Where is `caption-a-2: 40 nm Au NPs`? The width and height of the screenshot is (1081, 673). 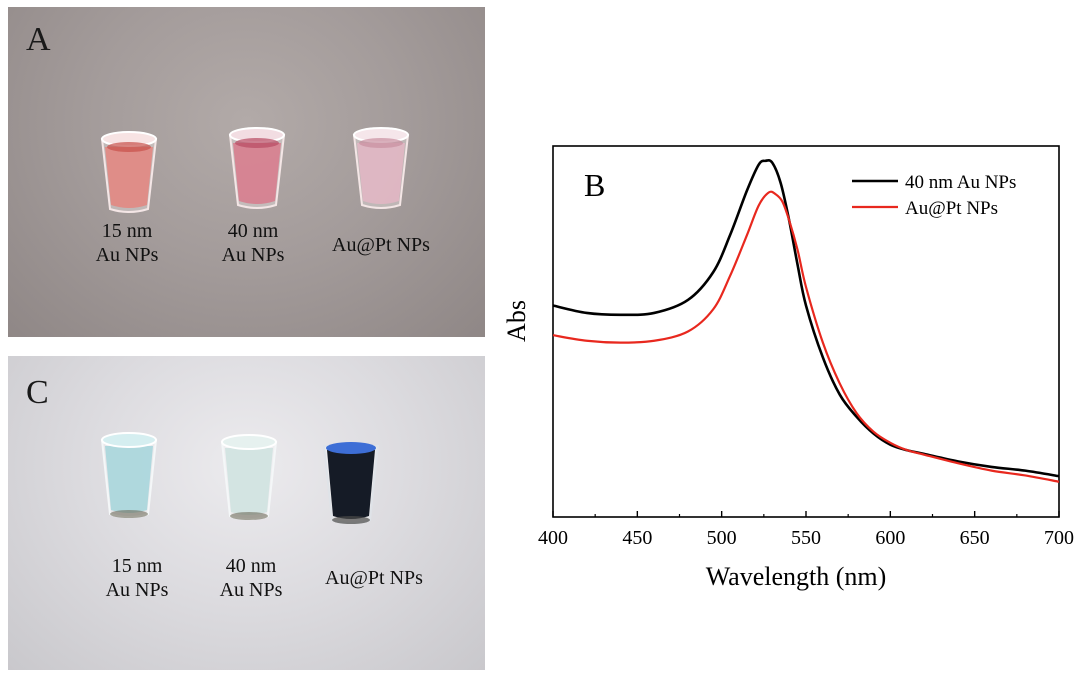 caption-a-2: 40 nm Au NPs is located at coordinates (253, 243).